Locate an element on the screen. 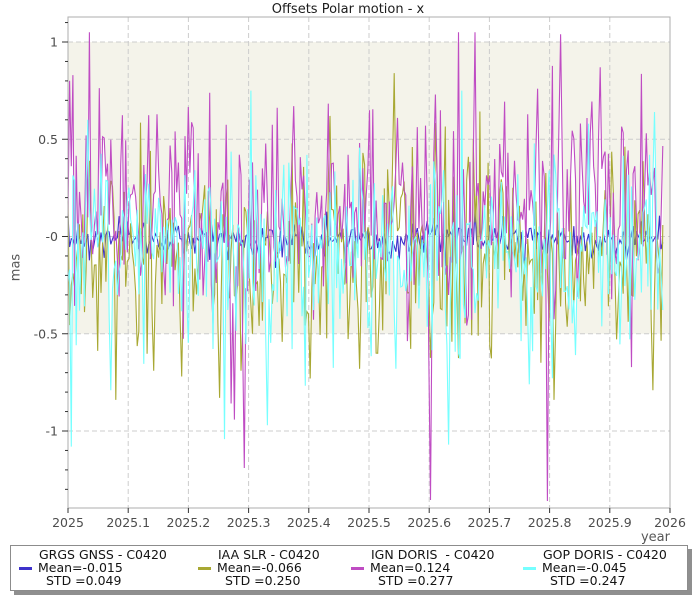  y-axis-label: mas is located at coordinates (16, 267).